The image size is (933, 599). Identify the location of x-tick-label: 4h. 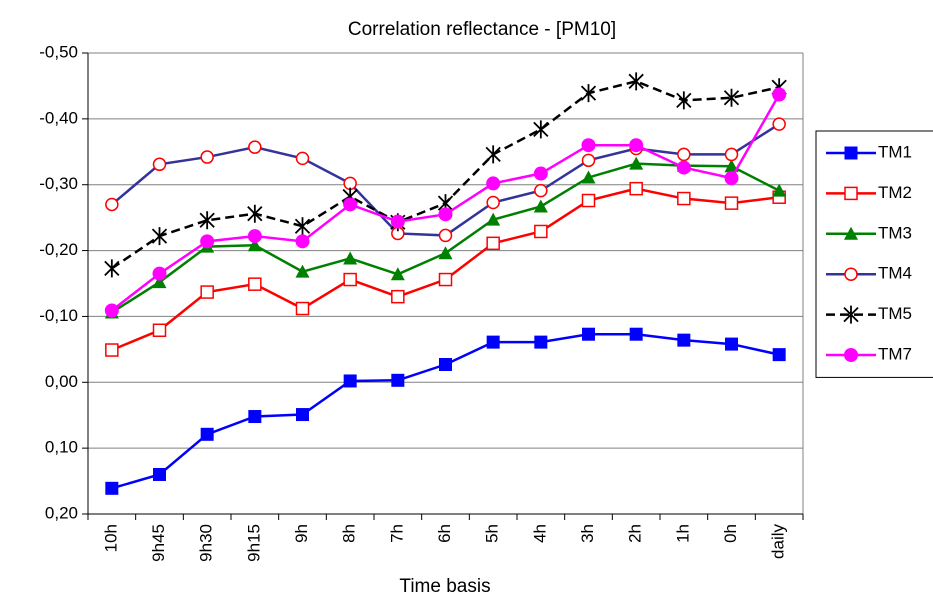
(539, 533).